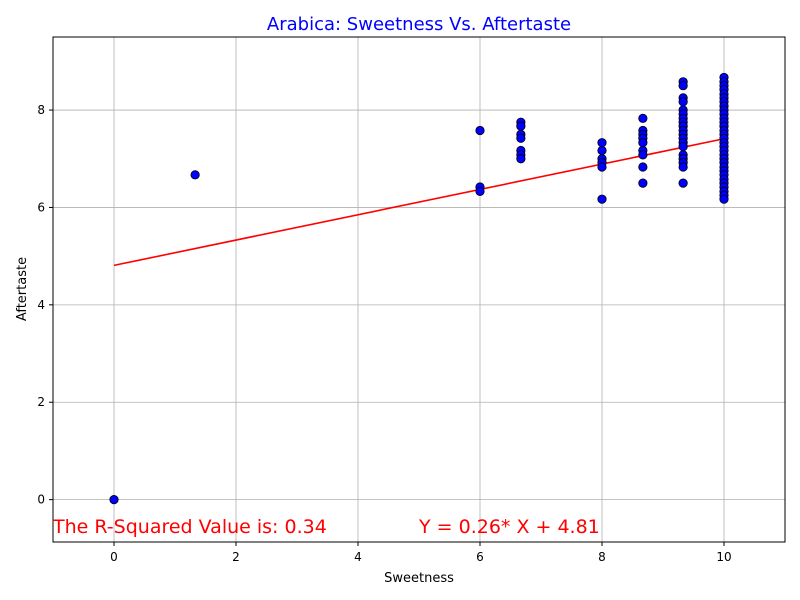 The image size is (800, 600). Describe the element at coordinates (41, 207) in the screenshot. I see `y-tick-label: 6` at that location.